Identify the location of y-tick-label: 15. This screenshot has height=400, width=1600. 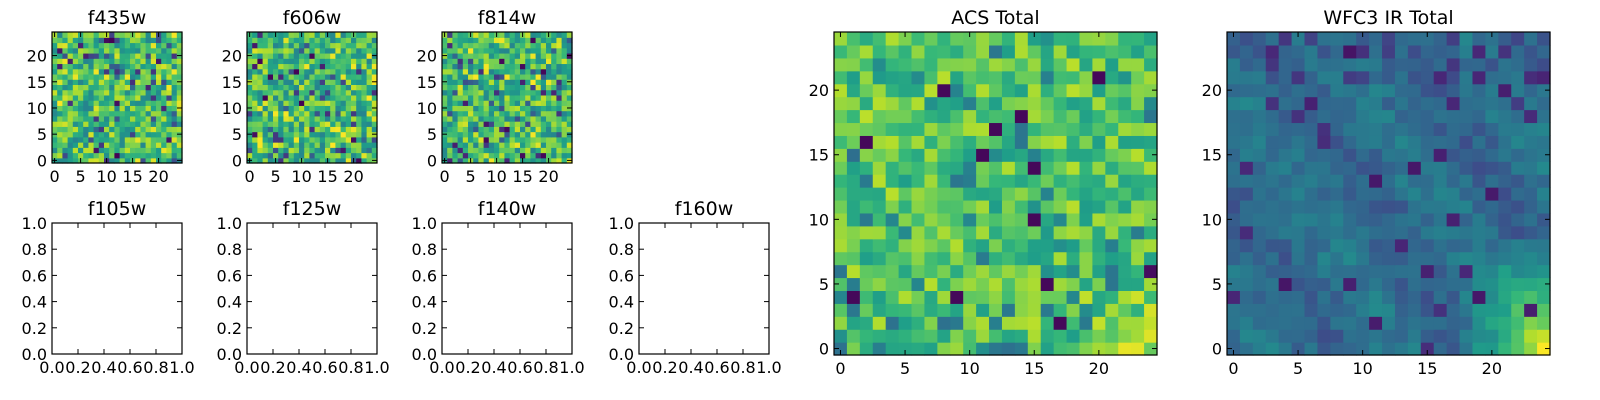
(232, 82).